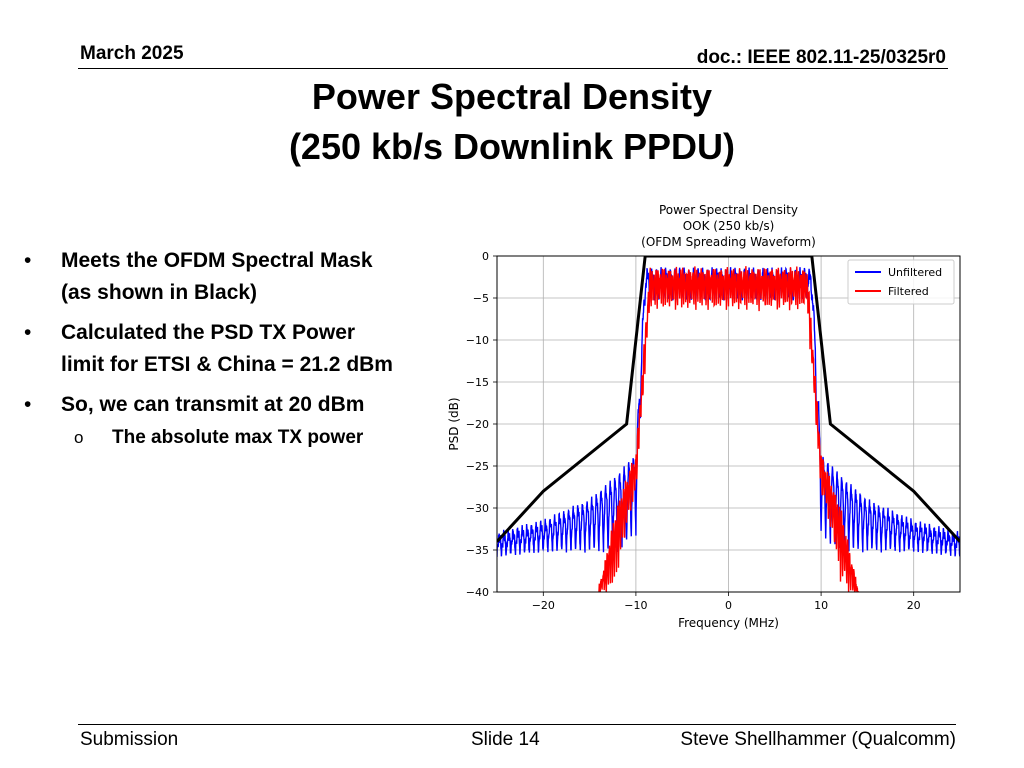 This screenshot has width=1024, height=768. I want to click on y-tick-label: −15, so click(477, 382).